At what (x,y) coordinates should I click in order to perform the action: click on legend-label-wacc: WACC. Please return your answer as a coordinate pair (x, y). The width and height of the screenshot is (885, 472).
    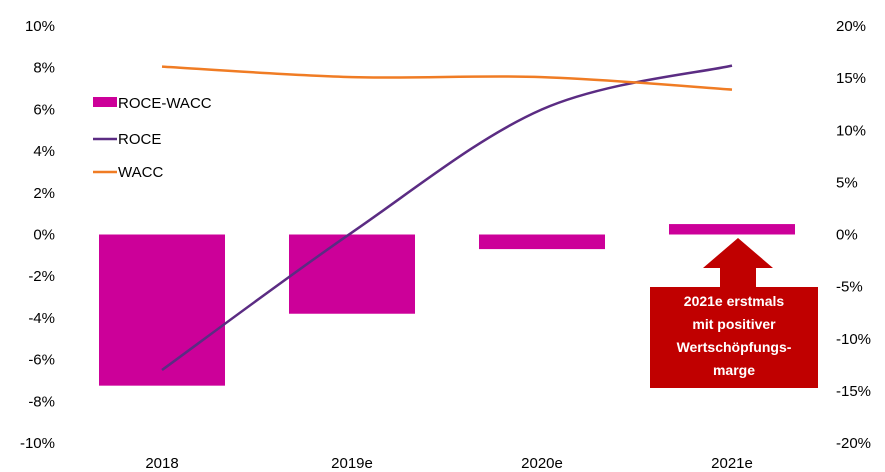
    Looking at the image, I should click on (140, 172).